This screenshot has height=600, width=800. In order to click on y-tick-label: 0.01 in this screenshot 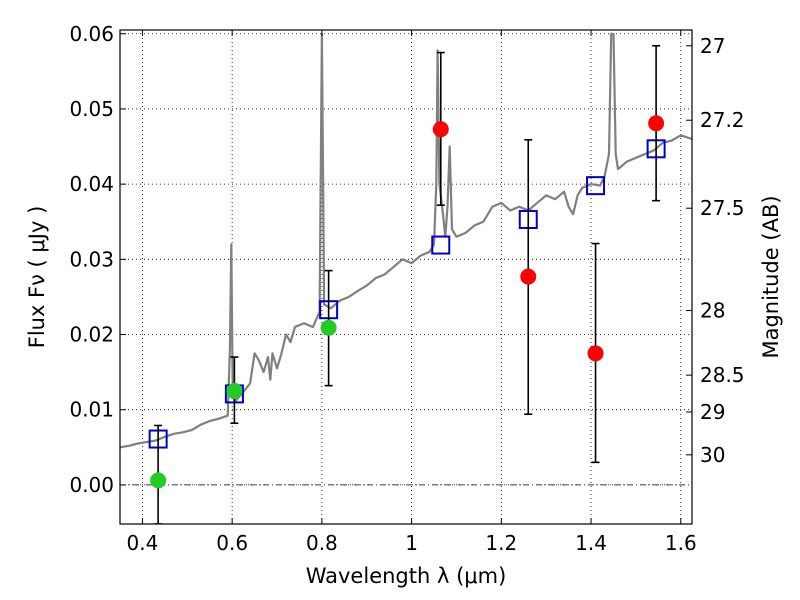, I will do `click(91, 410)`.